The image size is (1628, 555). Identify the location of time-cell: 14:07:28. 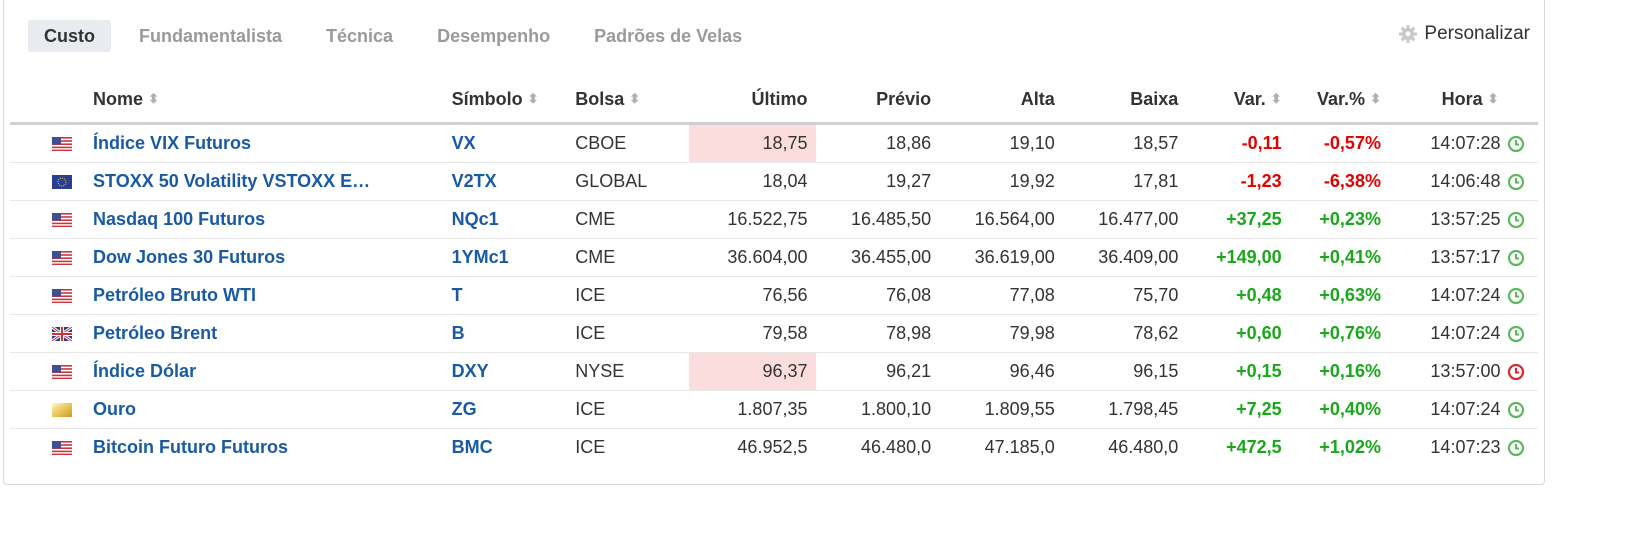
(1447, 143).